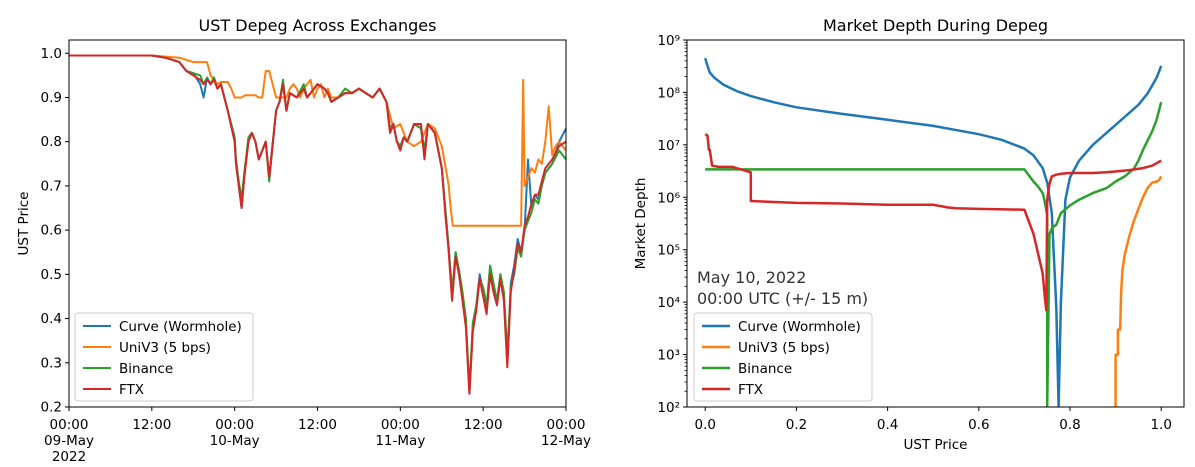 The height and width of the screenshot is (467, 1195). Describe the element at coordinates (668, 198) in the screenshot. I see `y-tick-label: 10⁶` at that location.